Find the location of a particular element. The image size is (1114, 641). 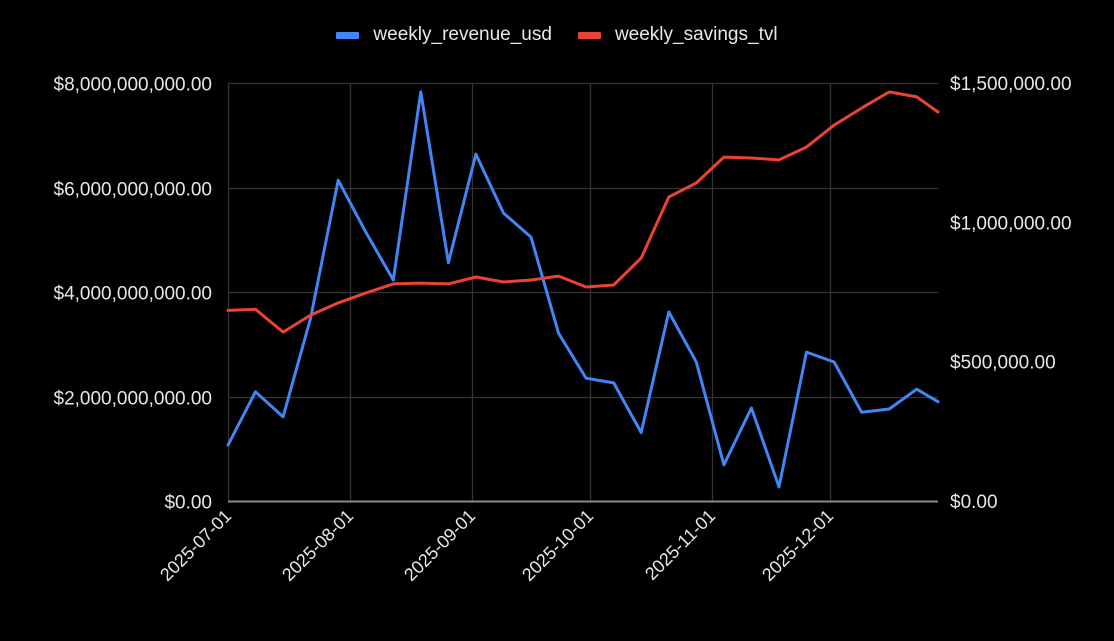

x-tick-label: 2025-12-01 is located at coordinates (797, 545).